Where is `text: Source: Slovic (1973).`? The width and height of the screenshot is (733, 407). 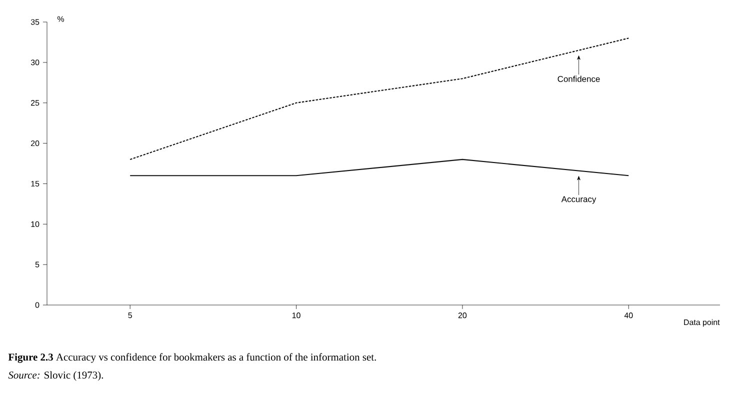
text: Source: Slovic (1973). is located at coordinates (55, 376).